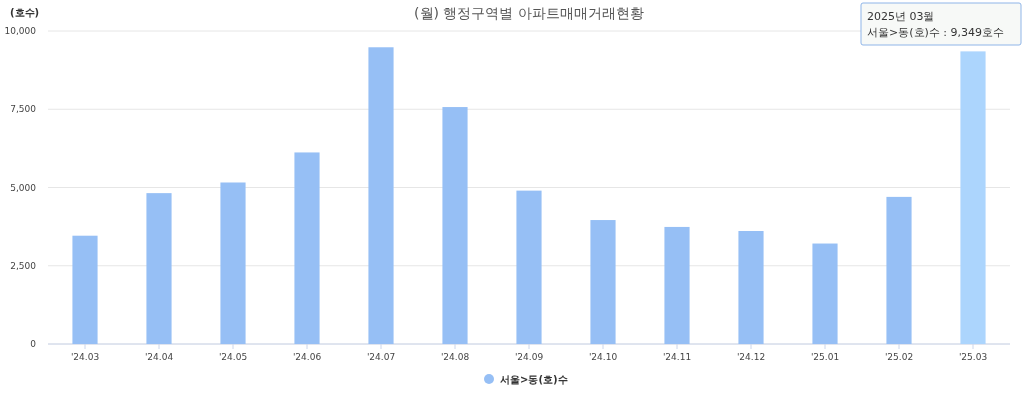 Image resolution: width=1024 pixels, height=397 pixels. I want to click on x-tick-label: '25.02, so click(899, 357).